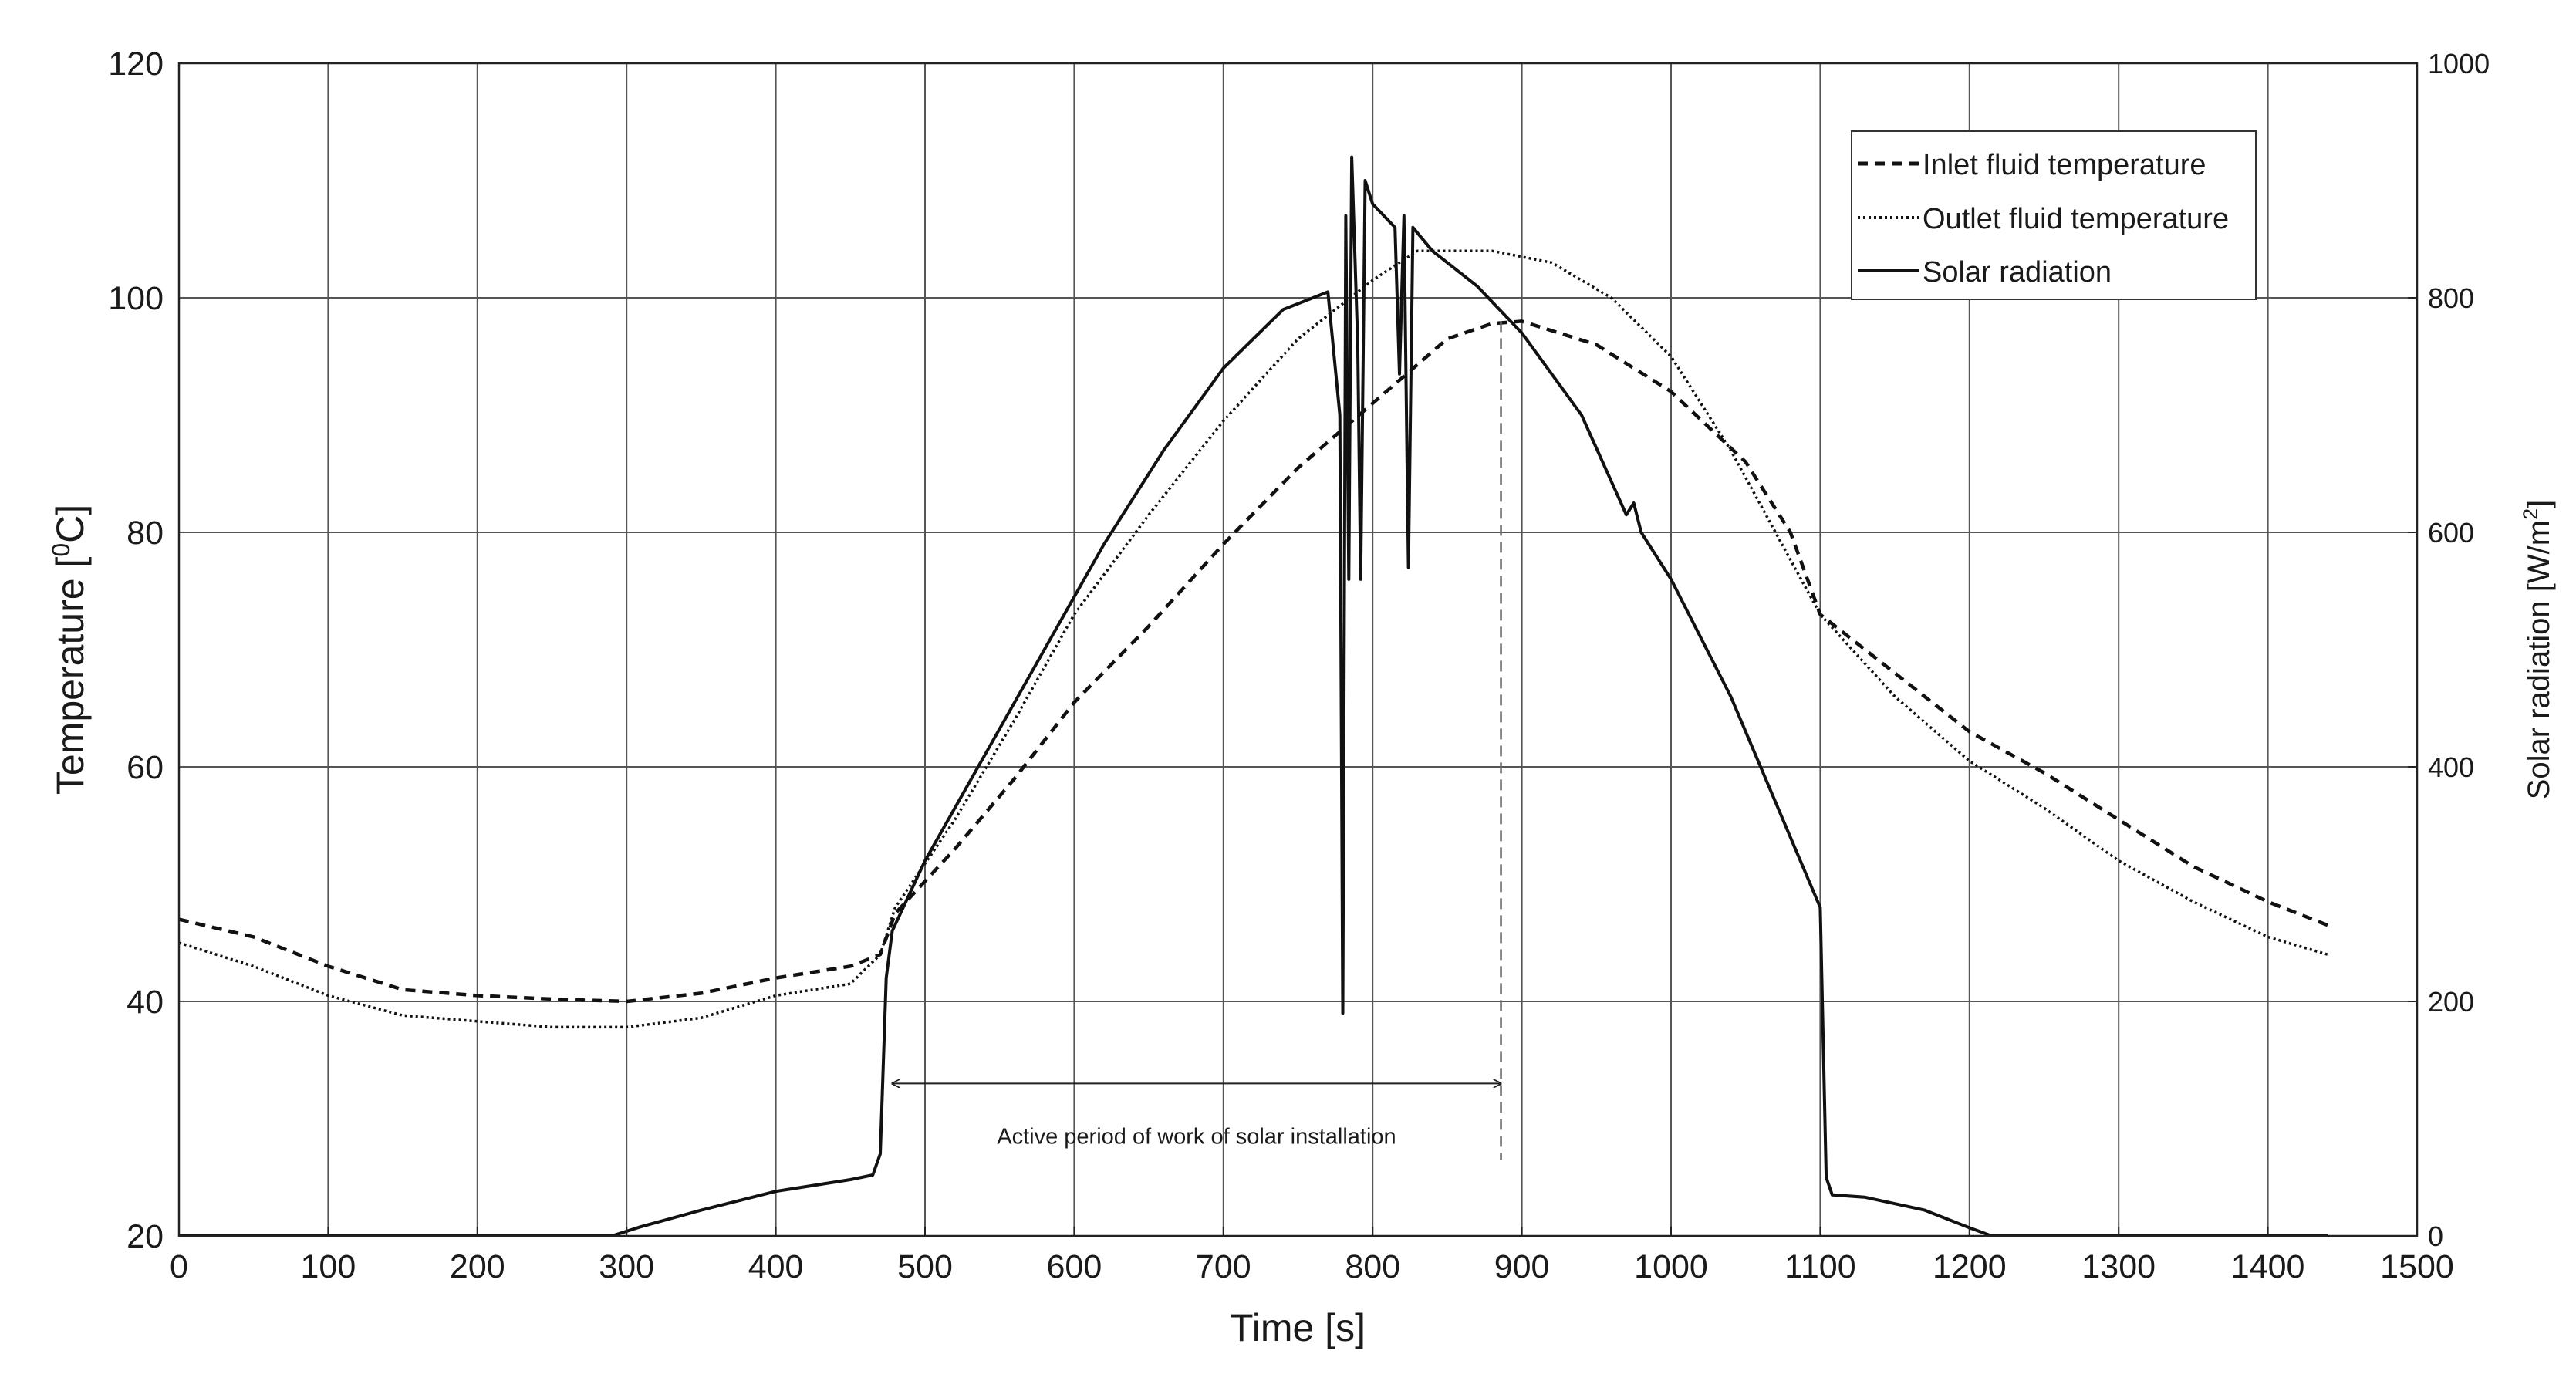  What do you see at coordinates (2451, 298) in the screenshot?
I see `y2-tick-label: 800` at bounding box center [2451, 298].